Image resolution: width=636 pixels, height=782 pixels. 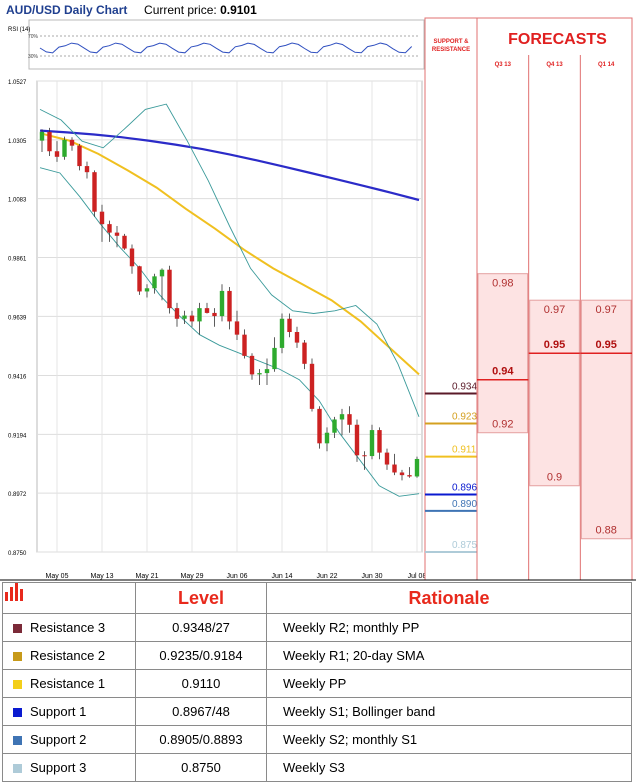 What do you see at coordinates (68, 627) in the screenshot?
I see `level-name: Resistance 3` at bounding box center [68, 627].